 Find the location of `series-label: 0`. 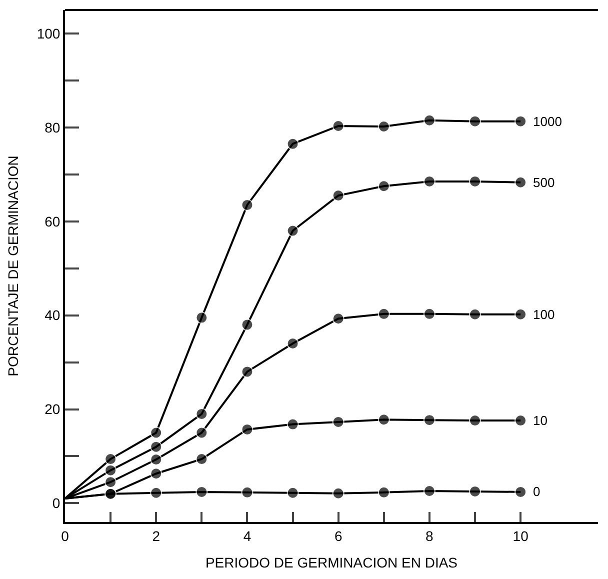

series-label: 0 is located at coordinates (536, 491).